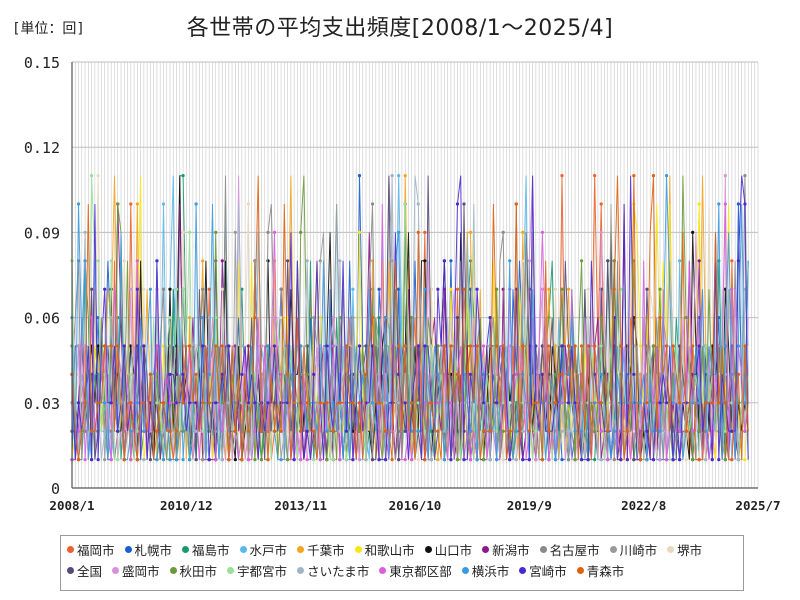 The width and height of the screenshot is (800, 600). I want to click on legend-item: 千葉市, so click(321, 549).